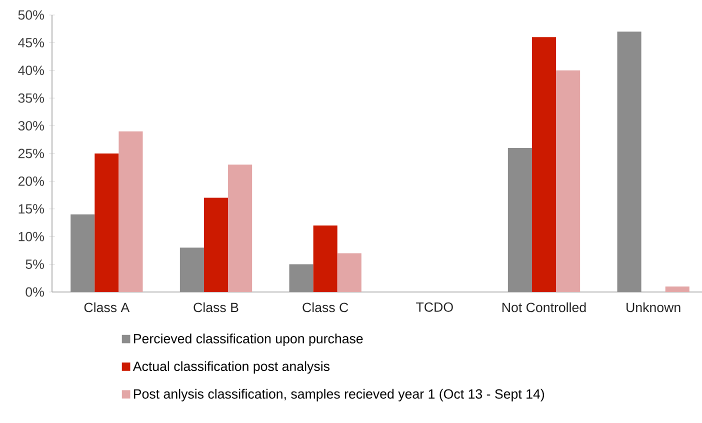 This screenshot has height=423, width=702. Describe the element at coordinates (35, 292) in the screenshot. I see `y-tick-label: 0%` at that location.